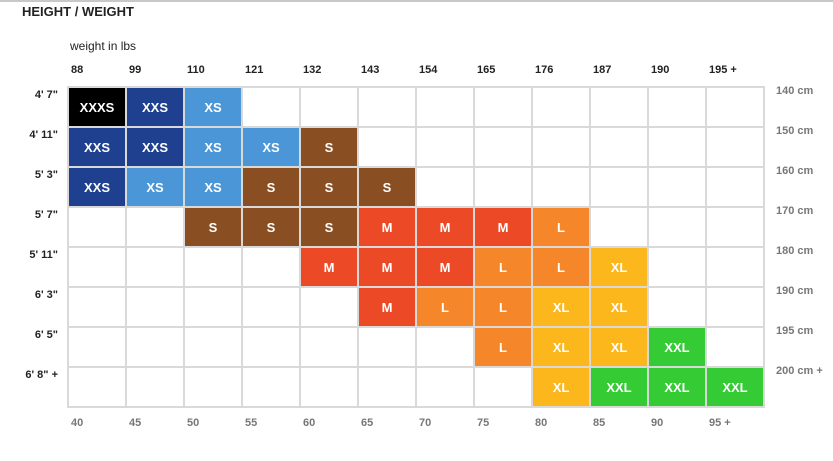 Image resolution: width=833 pixels, height=461 pixels. Describe the element at coordinates (251, 423) in the screenshot. I see `weight-kg-label: 55` at that location.